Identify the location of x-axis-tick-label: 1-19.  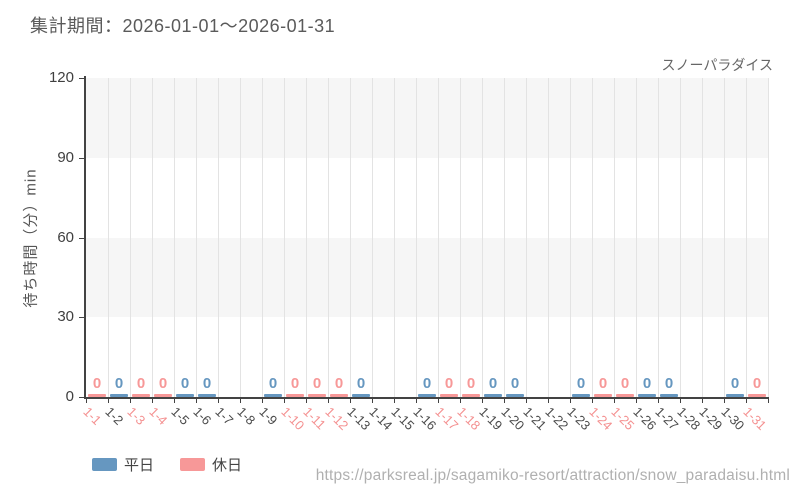
(491, 419).